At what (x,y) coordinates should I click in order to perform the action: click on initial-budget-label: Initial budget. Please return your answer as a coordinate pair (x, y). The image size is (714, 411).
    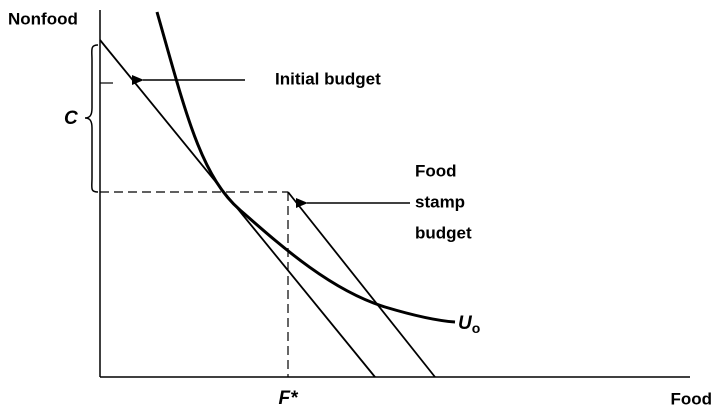
    Looking at the image, I should click on (328, 78).